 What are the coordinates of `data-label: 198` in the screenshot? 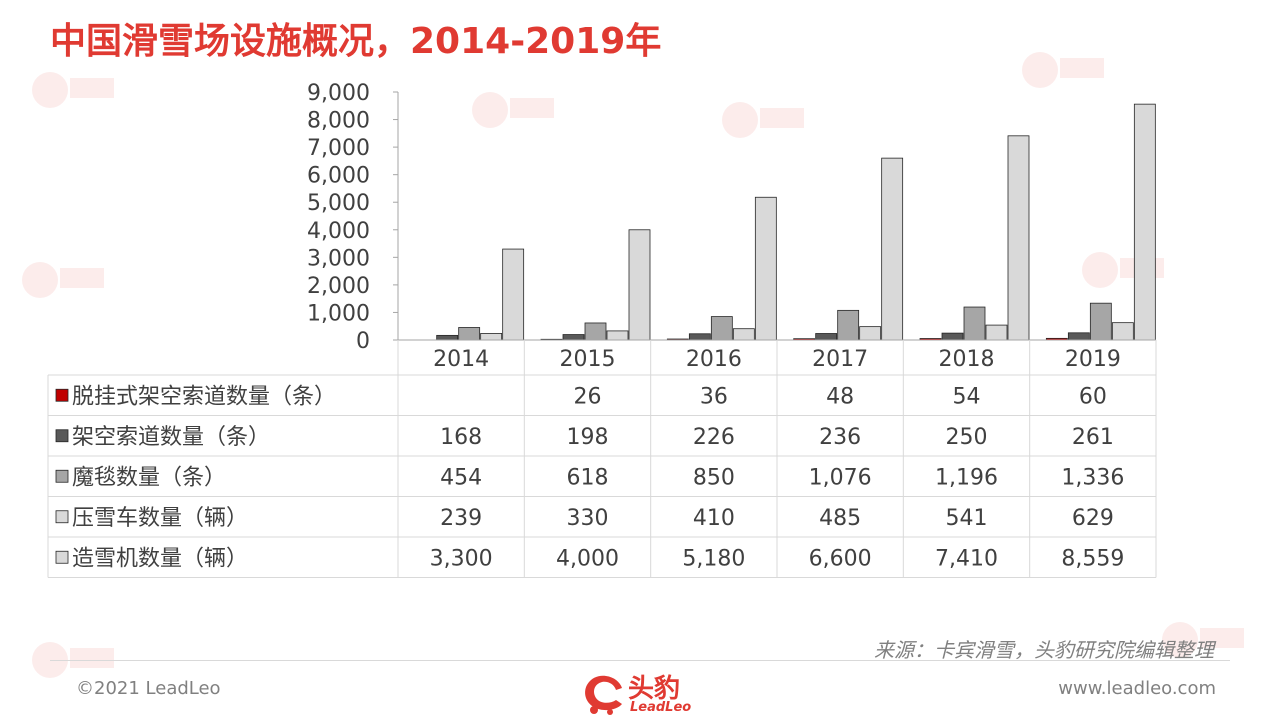 It's located at (588, 437).